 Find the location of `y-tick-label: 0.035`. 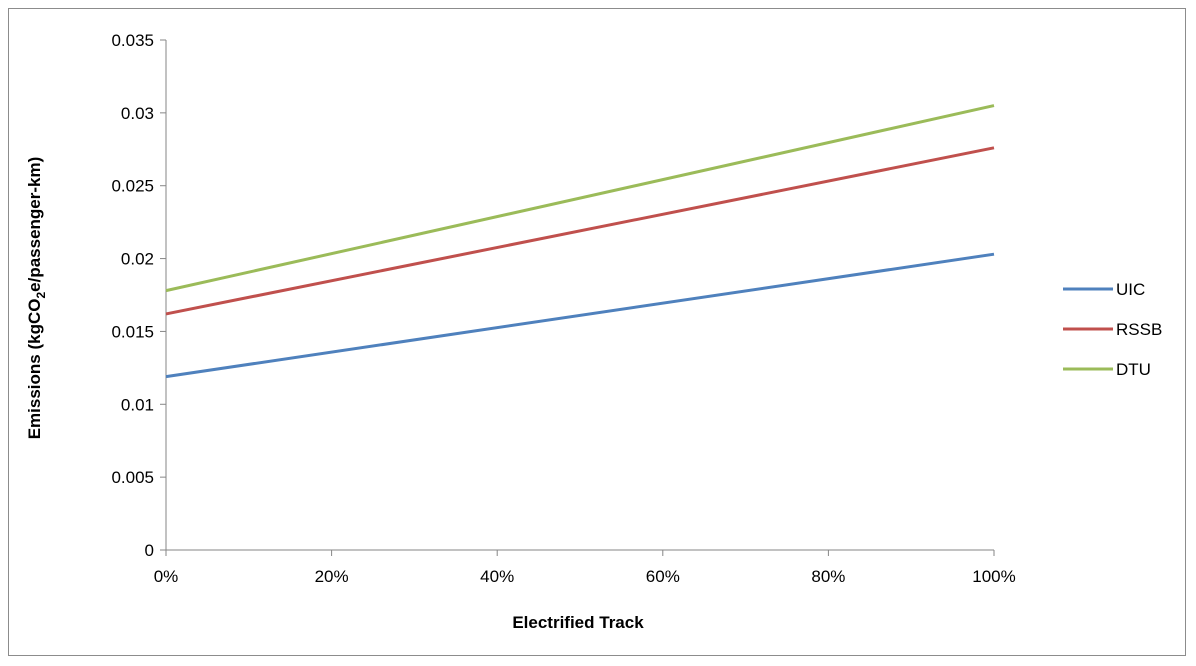

y-tick-label: 0.035 is located at coordinates (132, 40).